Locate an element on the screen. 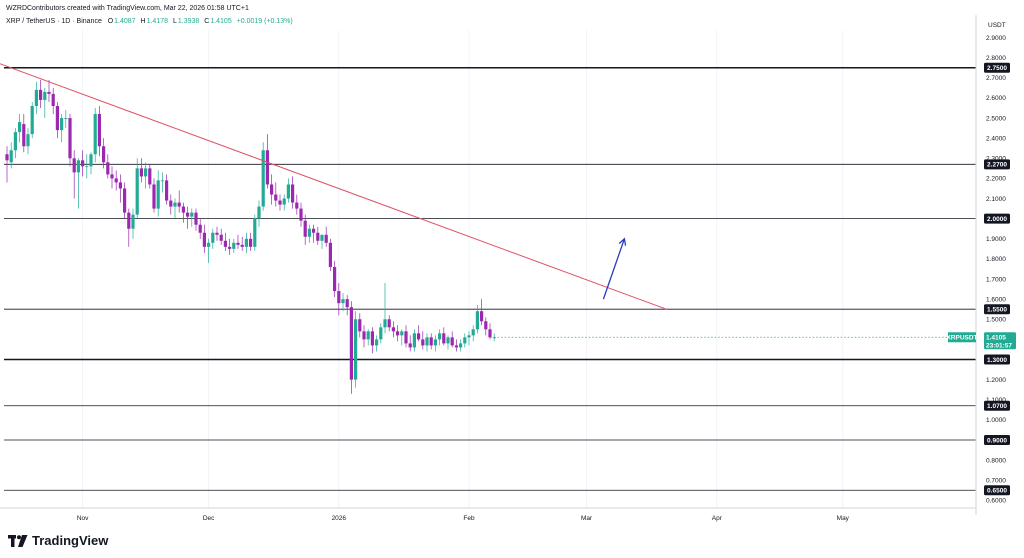 This screenshot has width=1024, height=558. change-value: +0.0019 (+0.13%) is located at coordinates (264, 21).